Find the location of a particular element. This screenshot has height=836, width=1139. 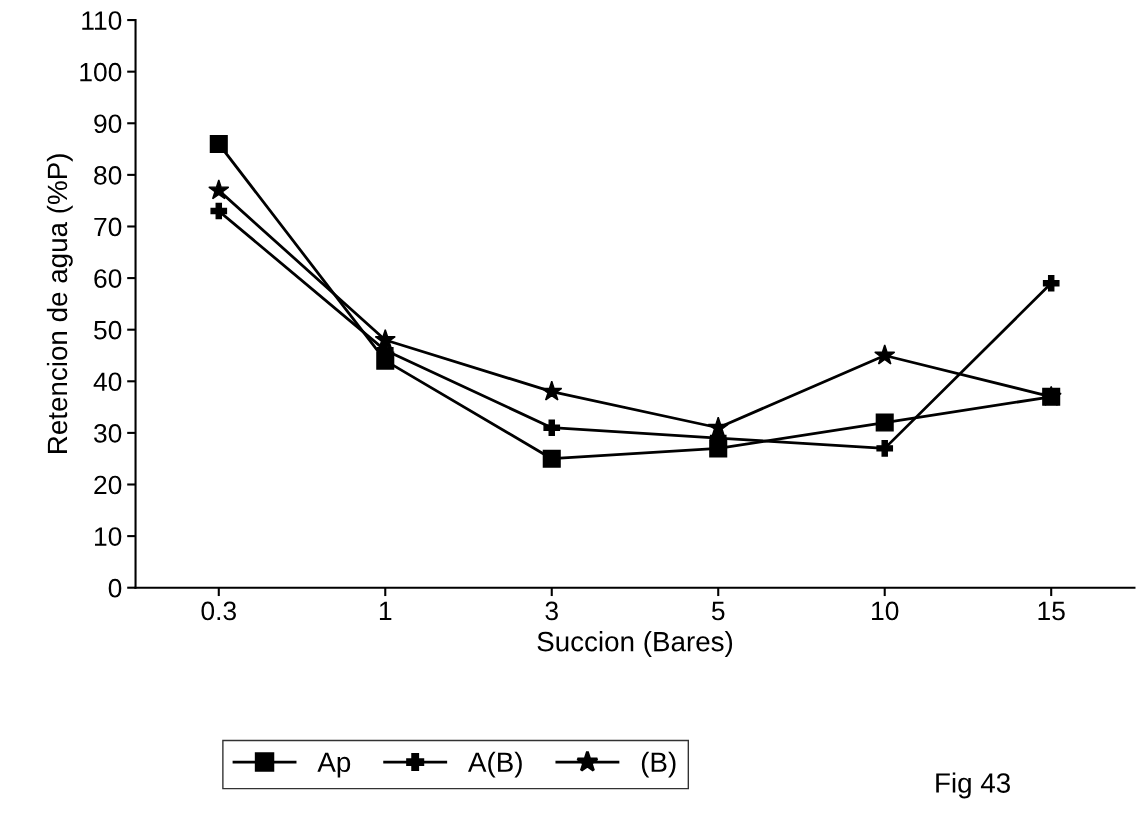

y-tick-label: 0 is located at coordinates (115, 588).